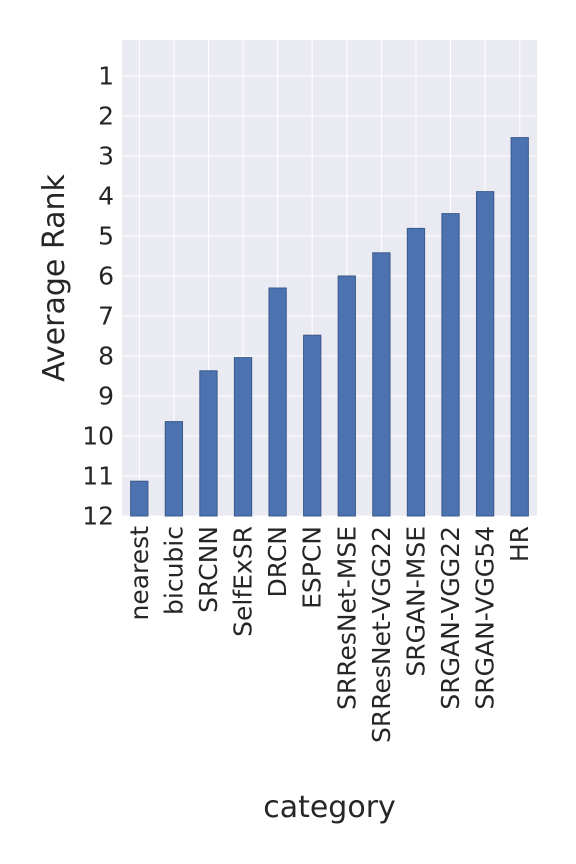 The image size is (576, 864). Describe the element at coordinates (54, 278) in the screenshot. I see `y-axis-label: Average Rank` at that location.